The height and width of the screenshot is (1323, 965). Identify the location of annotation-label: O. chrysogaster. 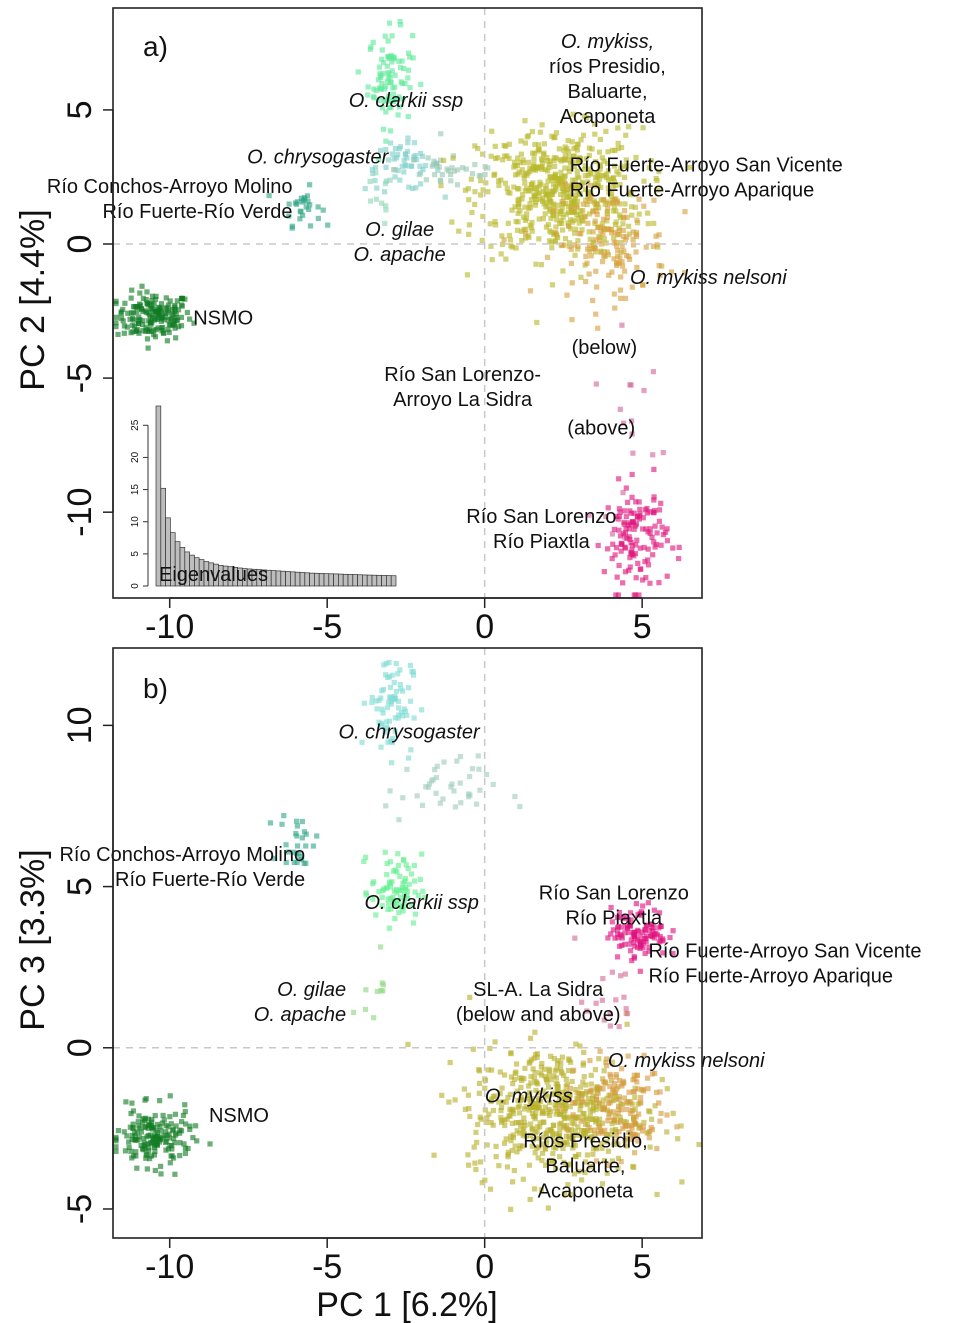
(409, 732).